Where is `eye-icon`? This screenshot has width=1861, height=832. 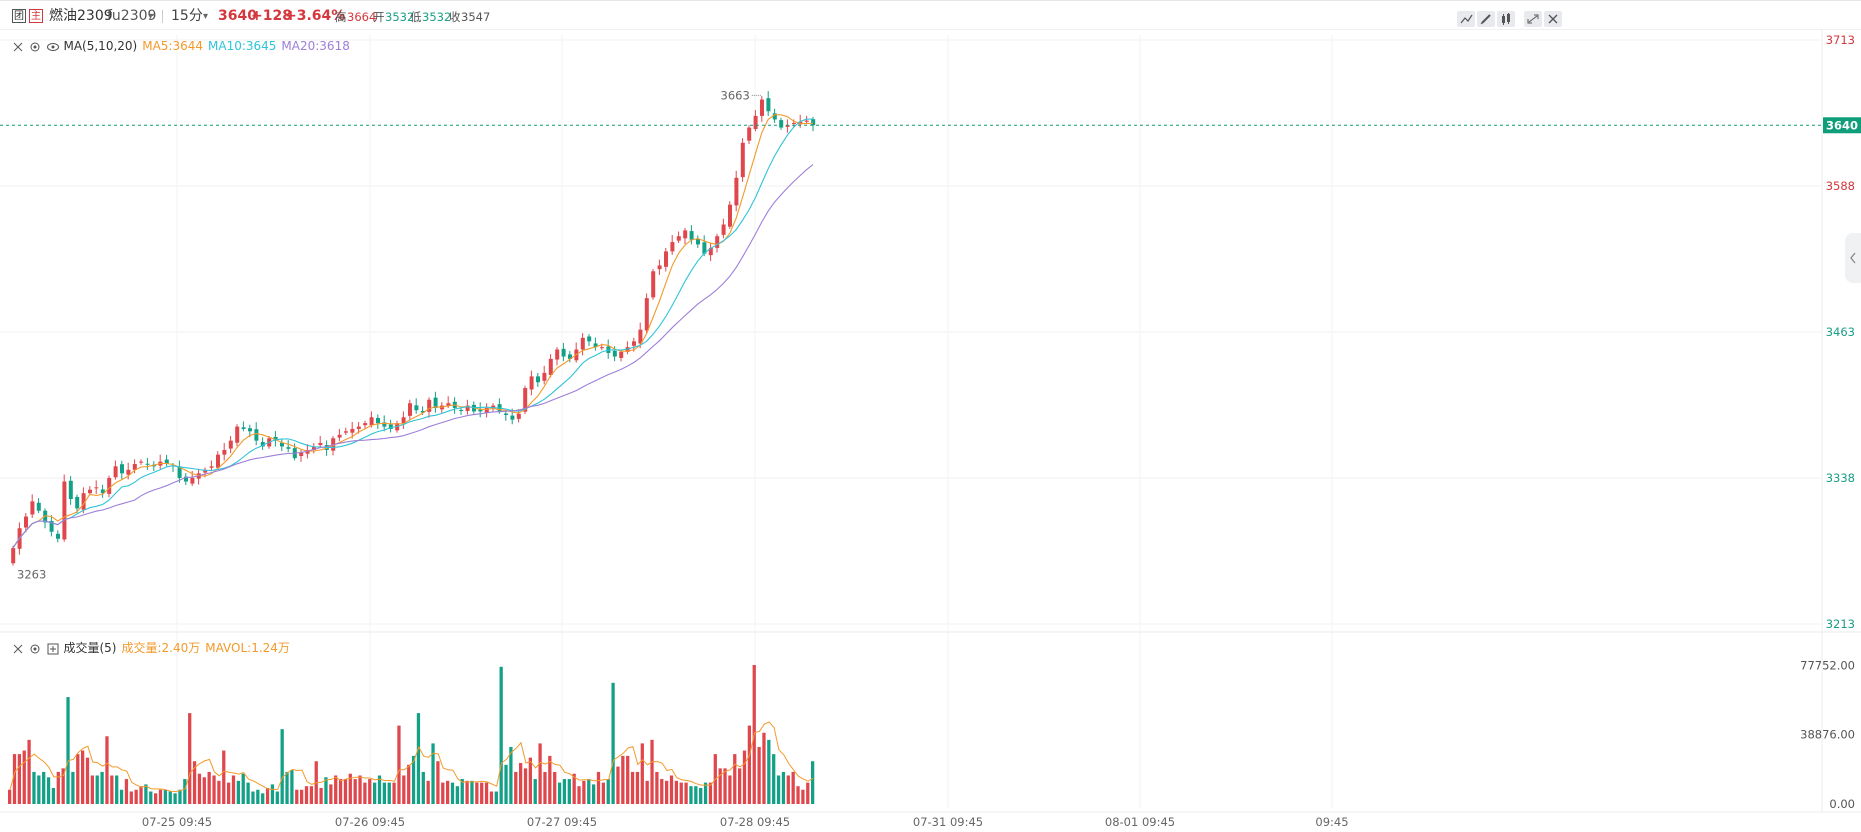
eye-icon is located at coordinates (53, 47).